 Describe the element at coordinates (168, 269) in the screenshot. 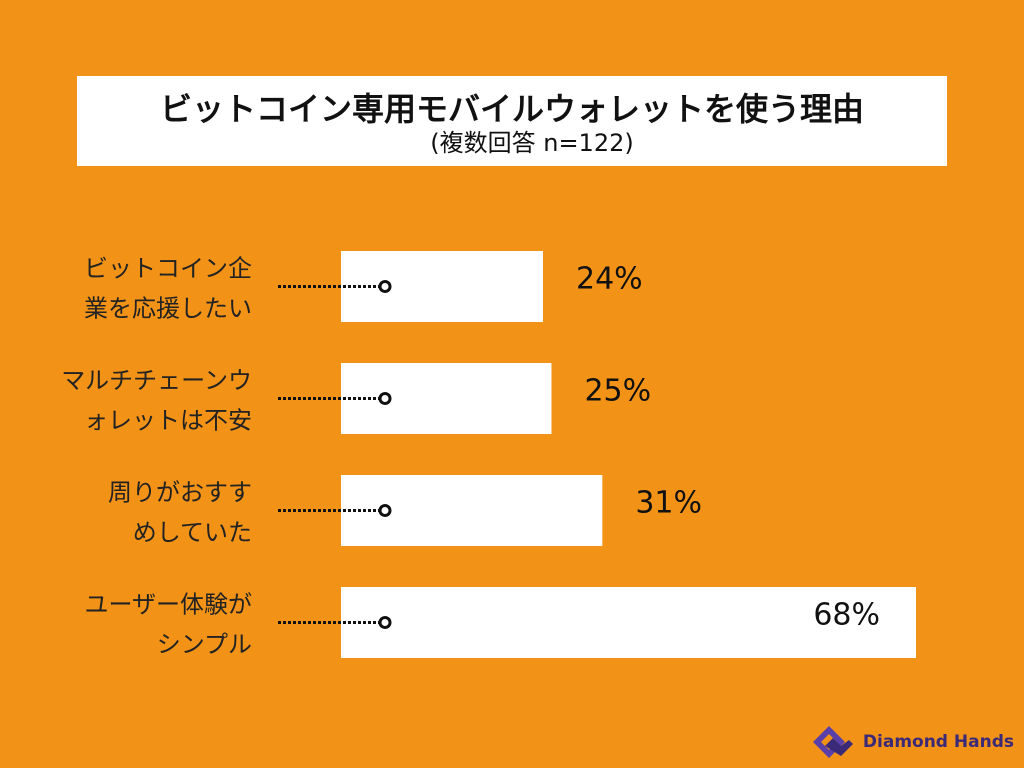

I see `category-label-line: ビットコイン企` at that location.